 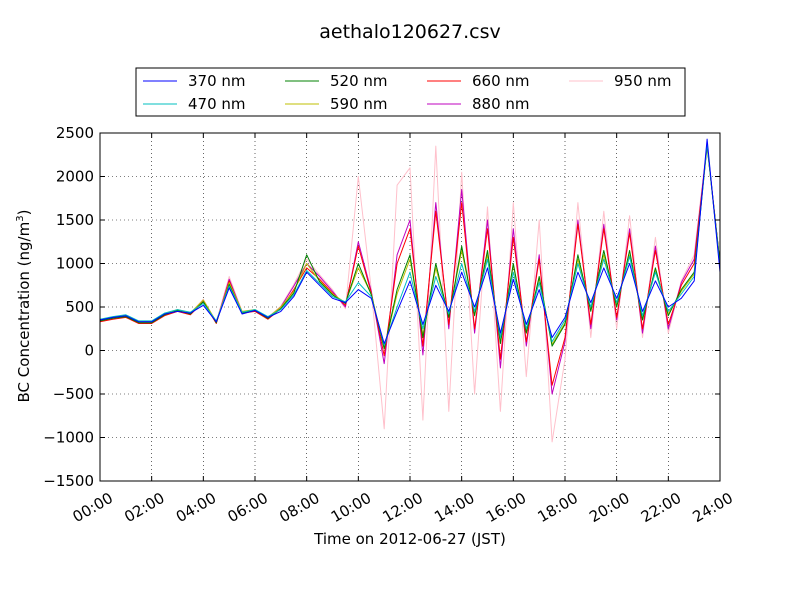 I want to click on x-tick-label: 14:00, so click(x=454, y=507).